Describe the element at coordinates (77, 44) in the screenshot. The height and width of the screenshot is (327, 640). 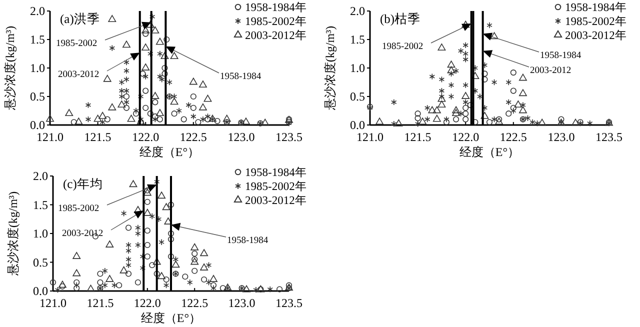
I see `annotation: 1985-2002` at that location.